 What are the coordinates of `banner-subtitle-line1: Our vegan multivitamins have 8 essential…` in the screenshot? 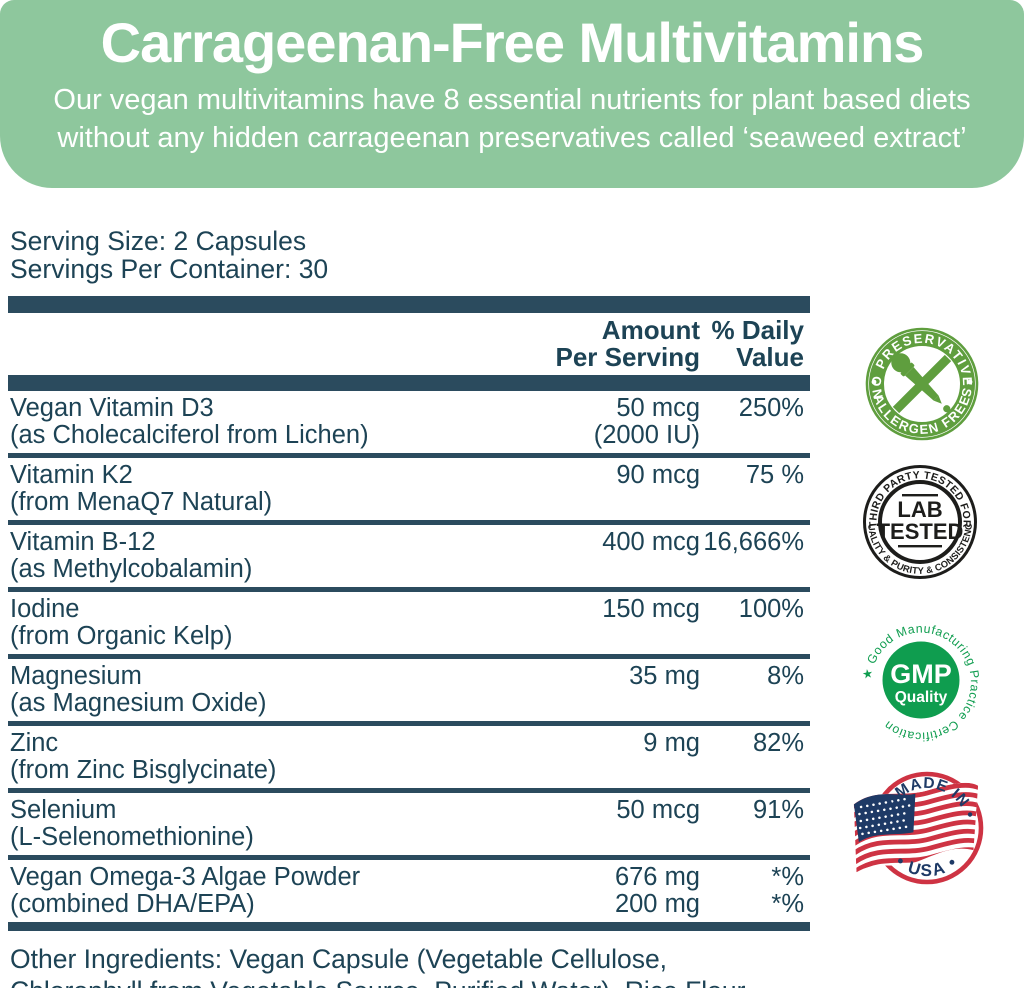 It's located at (512, 99).